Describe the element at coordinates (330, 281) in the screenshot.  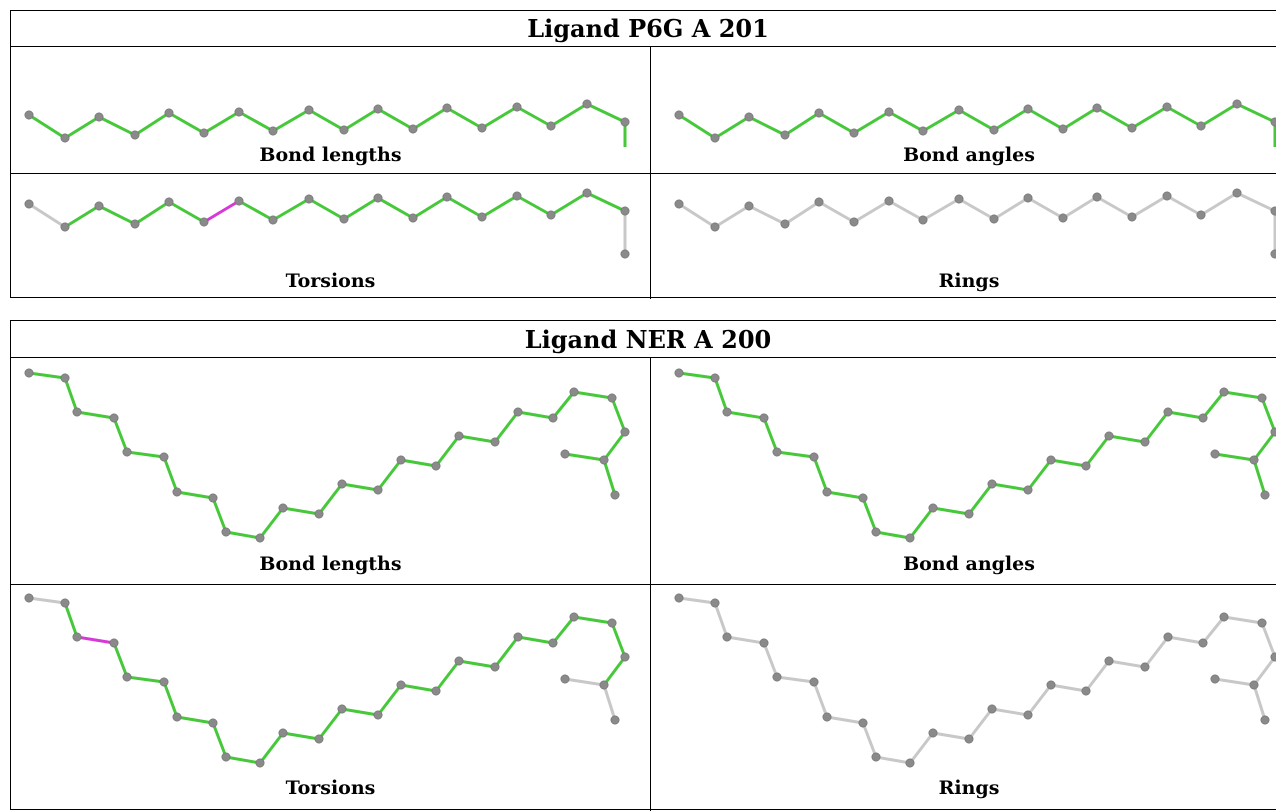
I see `panel-caption: Torsions` at that location.